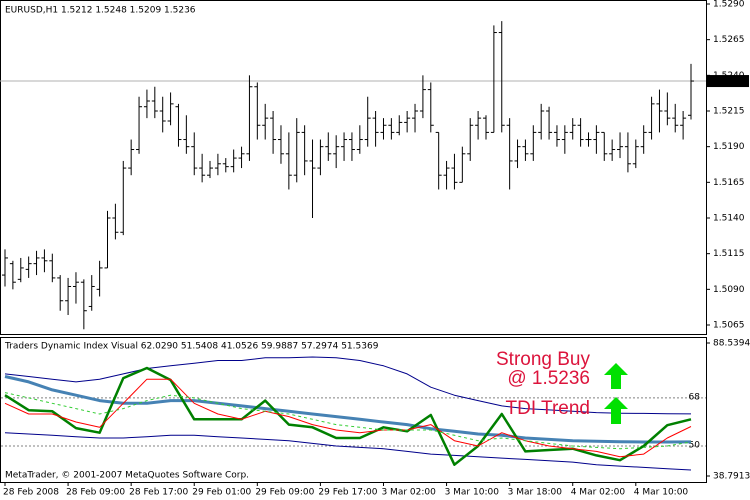 The width and height of the screenshot is (750, 500). What do you see at coordinates (347, 493) in the screenshot?
I see `x-tick-label: 29 Feb 17:00` at bounding box center [347, 493].